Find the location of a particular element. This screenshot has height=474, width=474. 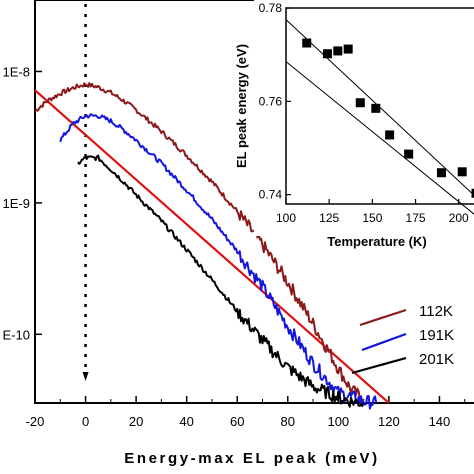

inset-x-tick-label: 100 is located at coordinates (286, 218).